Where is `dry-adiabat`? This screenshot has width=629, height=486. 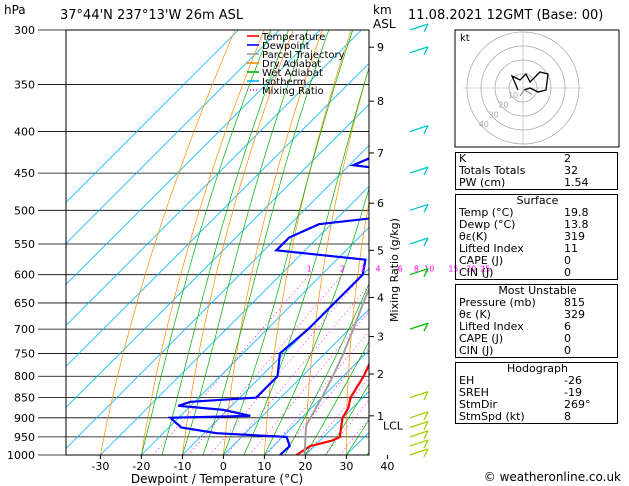 dry-adiabat is located at coordinates (308, 242).